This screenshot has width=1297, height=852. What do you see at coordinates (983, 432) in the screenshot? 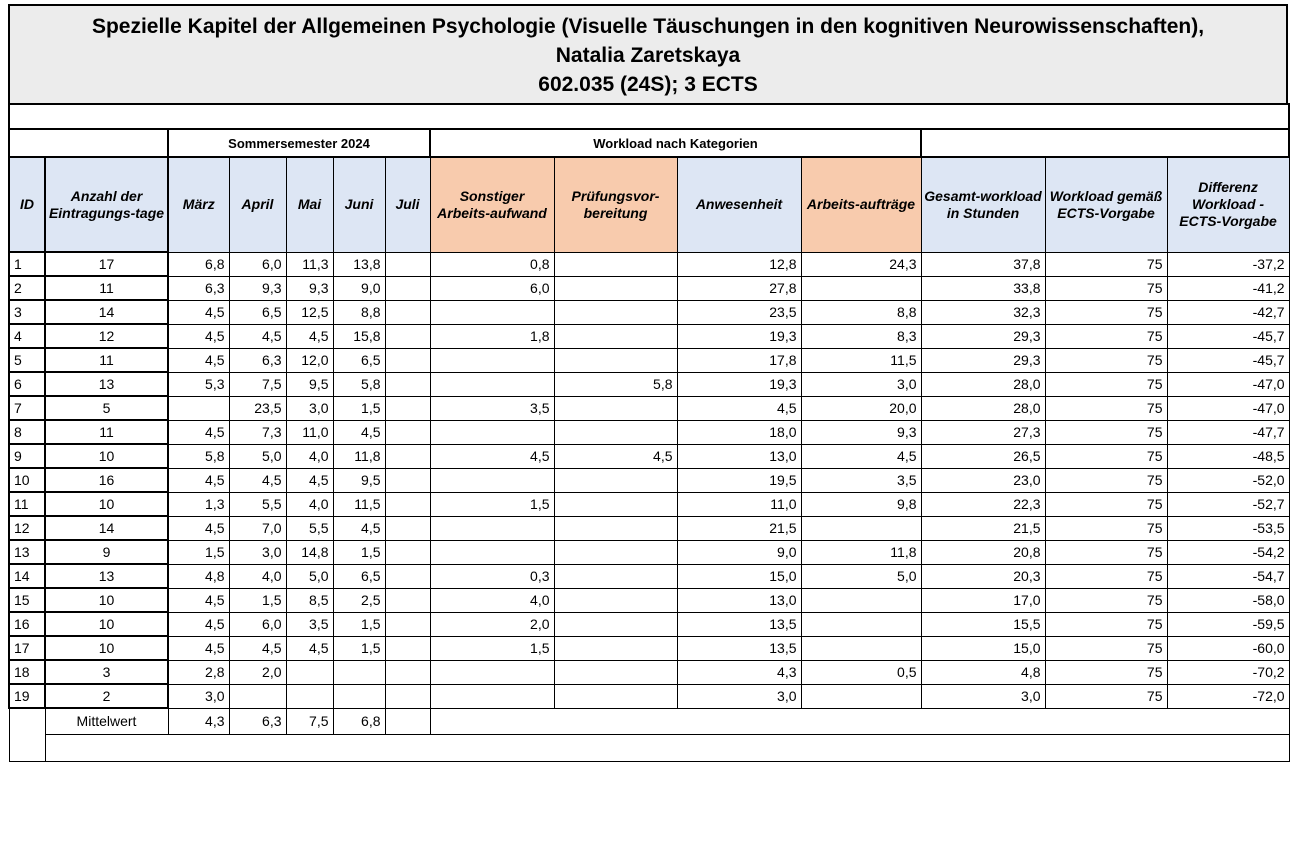
I see `cell-gesamt: 27,3` at bounding box center [983, 432].